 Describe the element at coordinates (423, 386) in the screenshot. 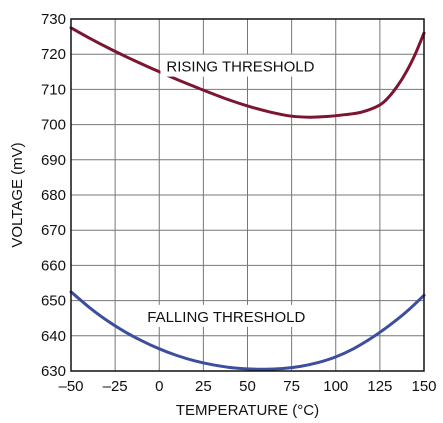

I see `x-tick-label: 150` at that location.